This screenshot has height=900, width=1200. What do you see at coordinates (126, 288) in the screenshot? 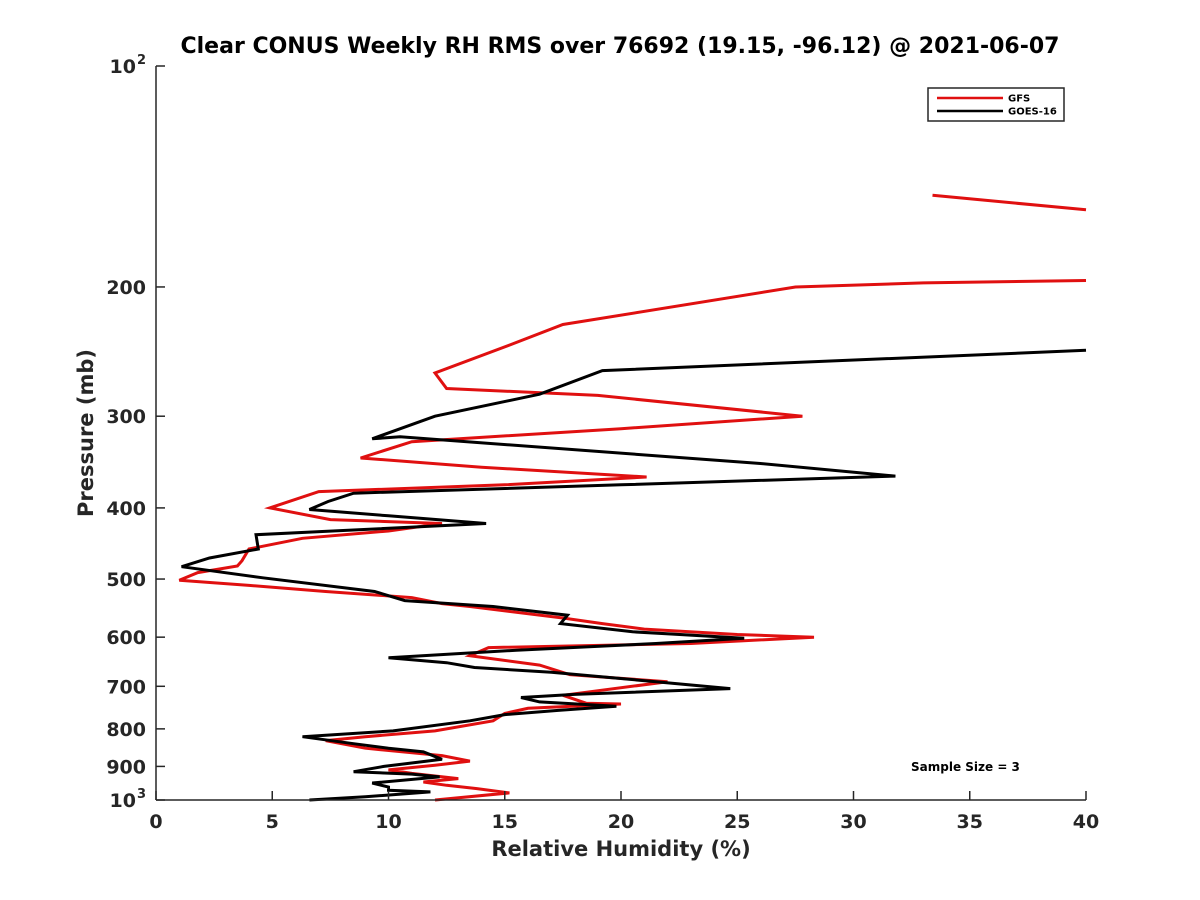
I see `y-tick-label: 200` at bounding box center [126, 288].